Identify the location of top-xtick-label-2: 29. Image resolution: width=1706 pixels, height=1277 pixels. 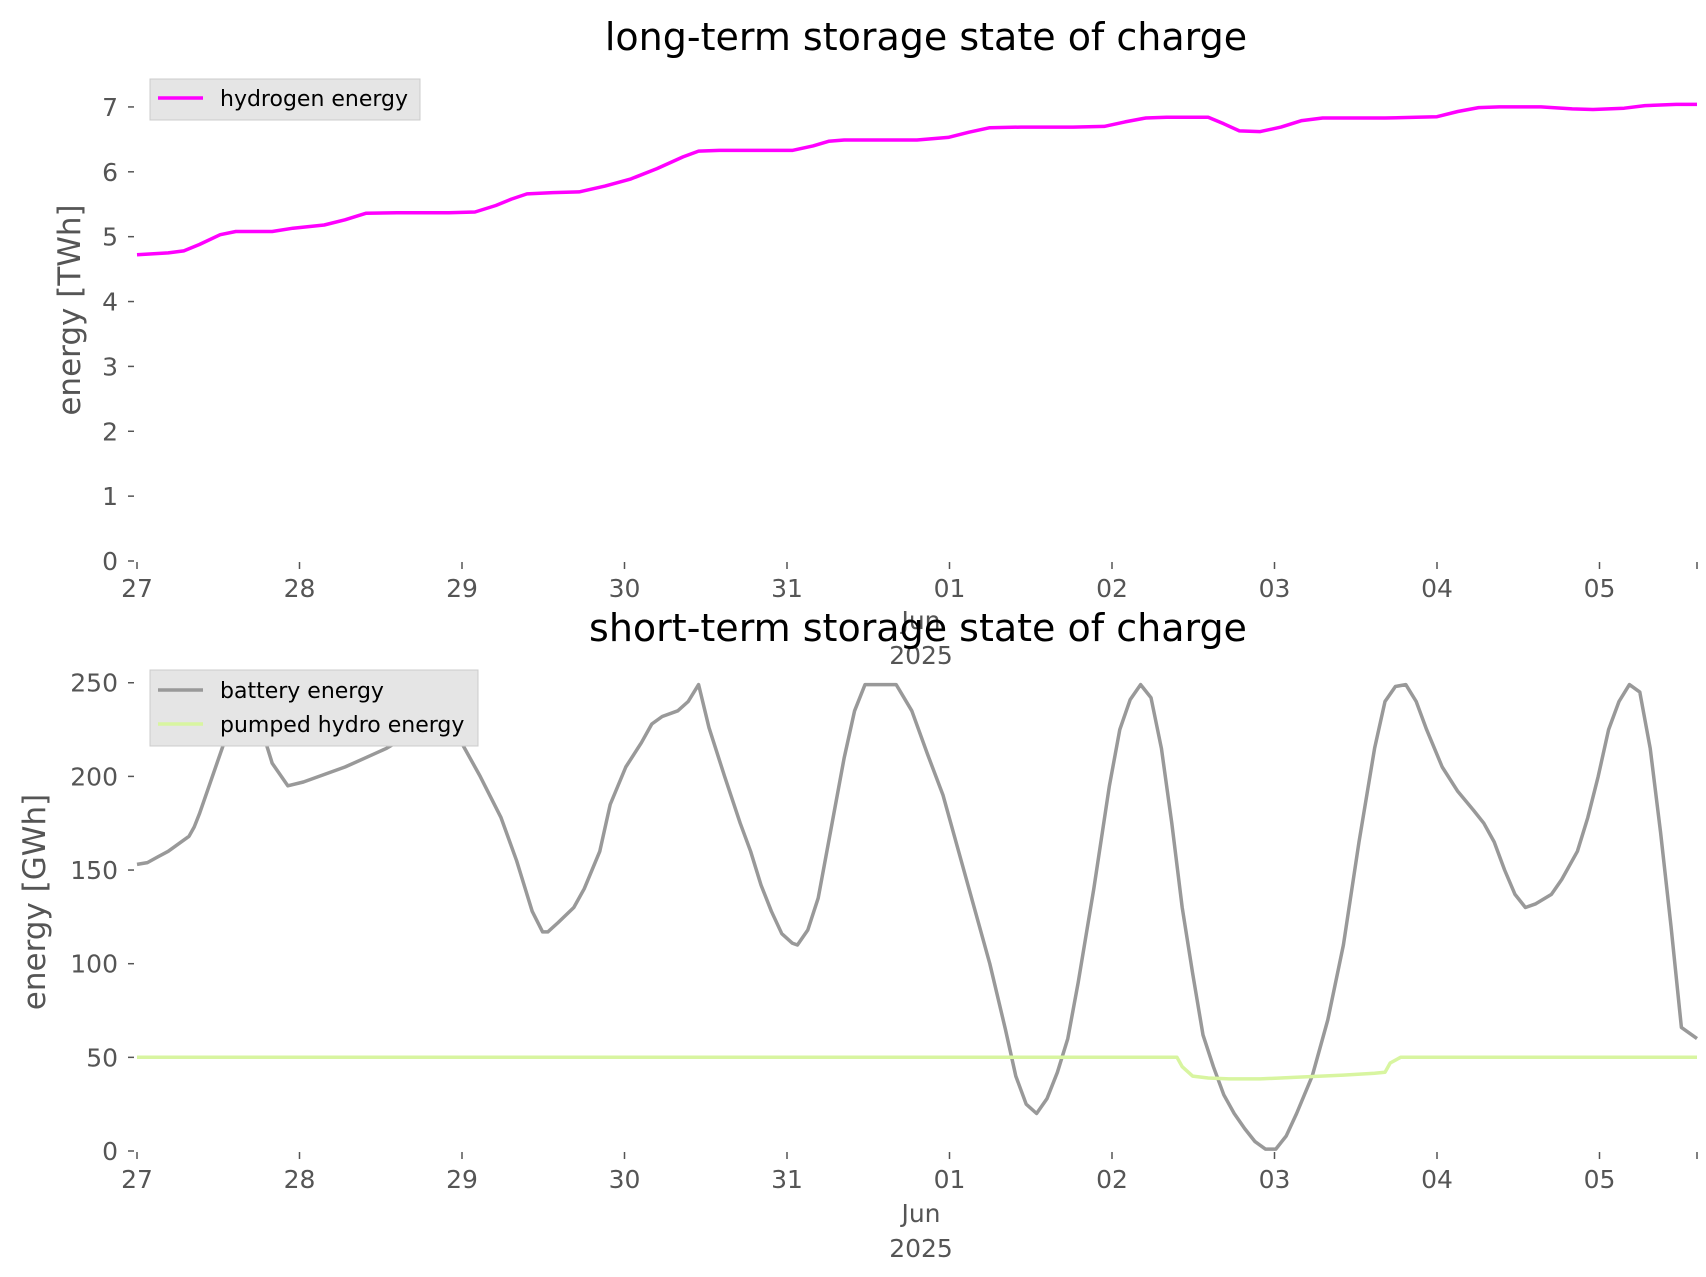
(462, 588).